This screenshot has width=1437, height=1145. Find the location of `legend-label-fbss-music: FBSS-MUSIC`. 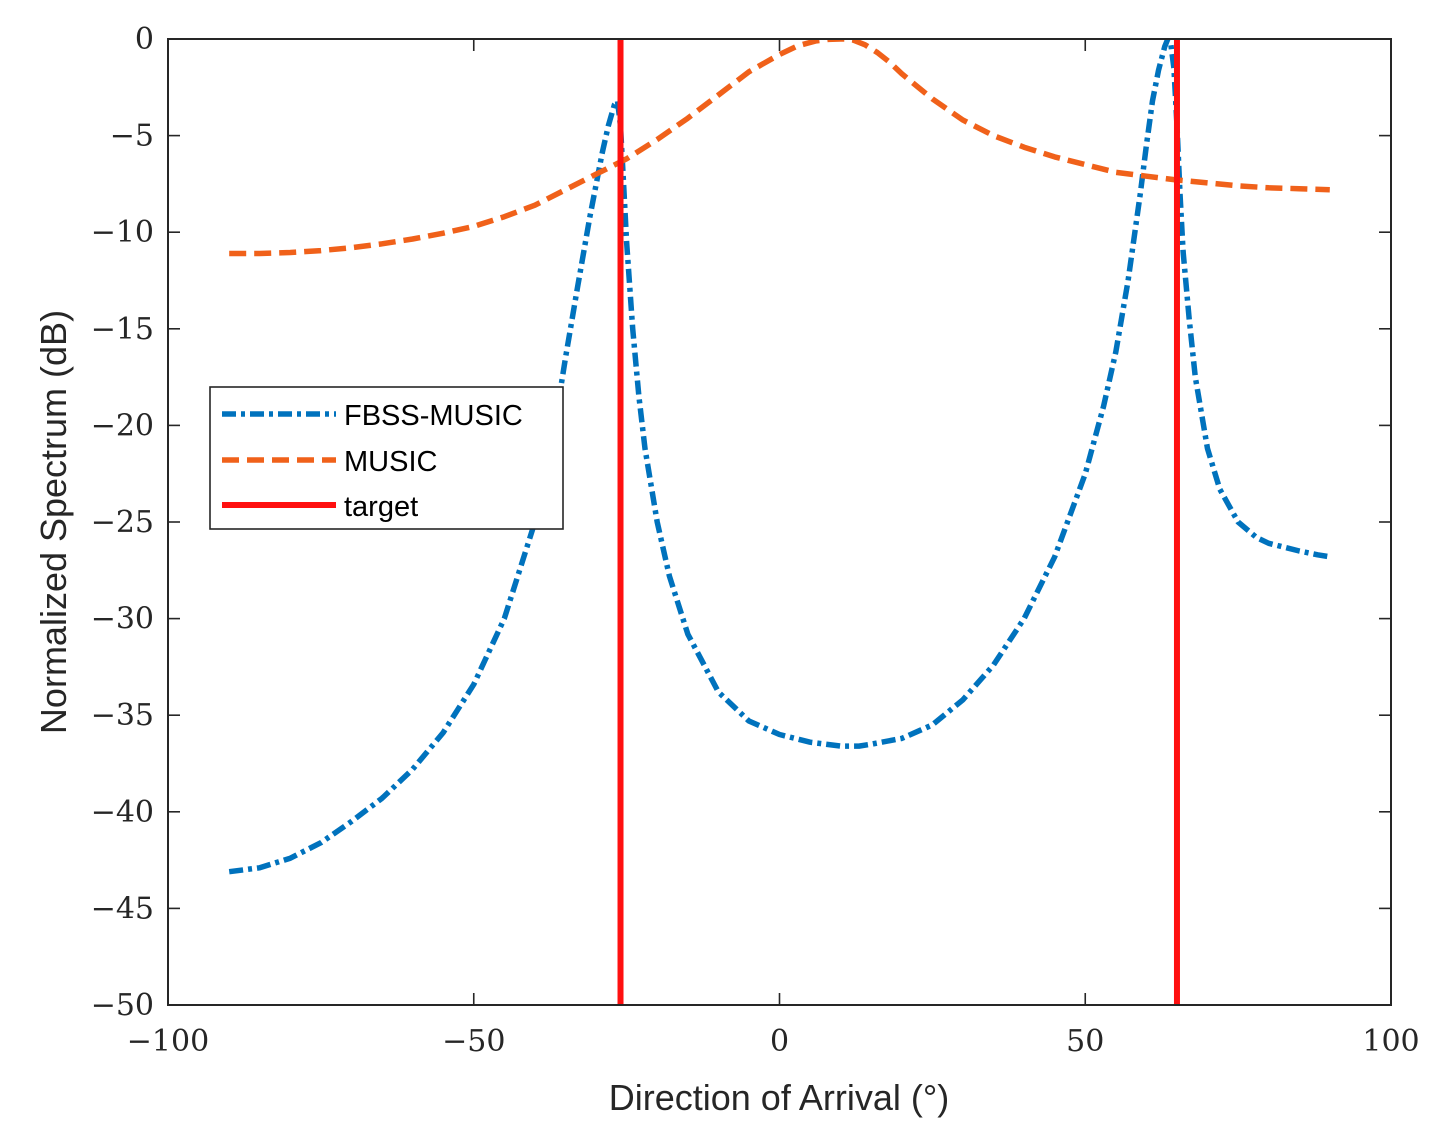

legend-label-fbss-music: FBSS-MUSIC is located at coordinates (433, 416).